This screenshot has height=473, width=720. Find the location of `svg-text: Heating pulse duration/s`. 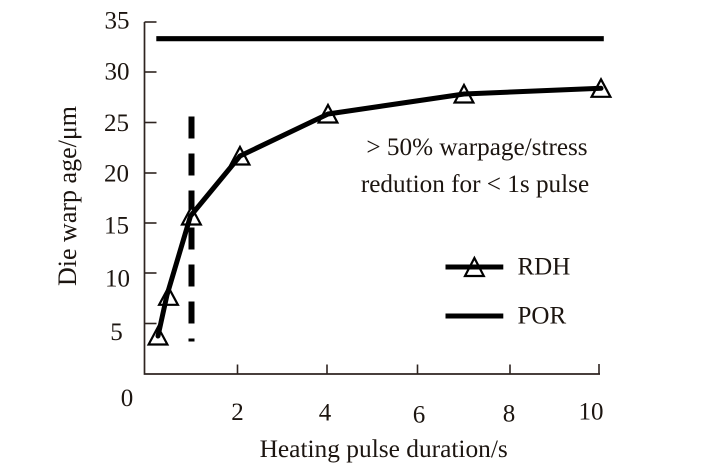

svg-text: Heating pulse duration/s is located at coordinates (384, 449).